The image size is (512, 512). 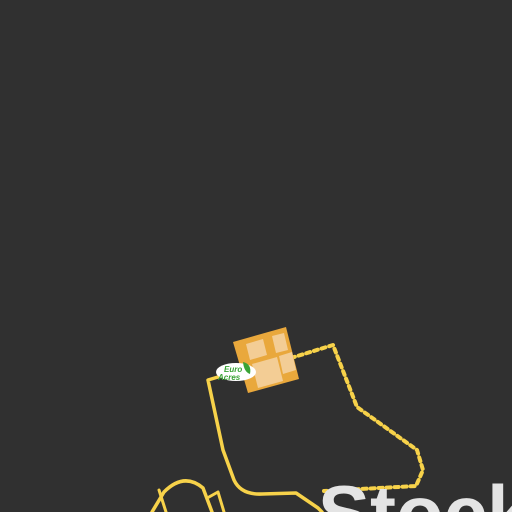 I want to click on road-stub, so click(x=162, y=500).